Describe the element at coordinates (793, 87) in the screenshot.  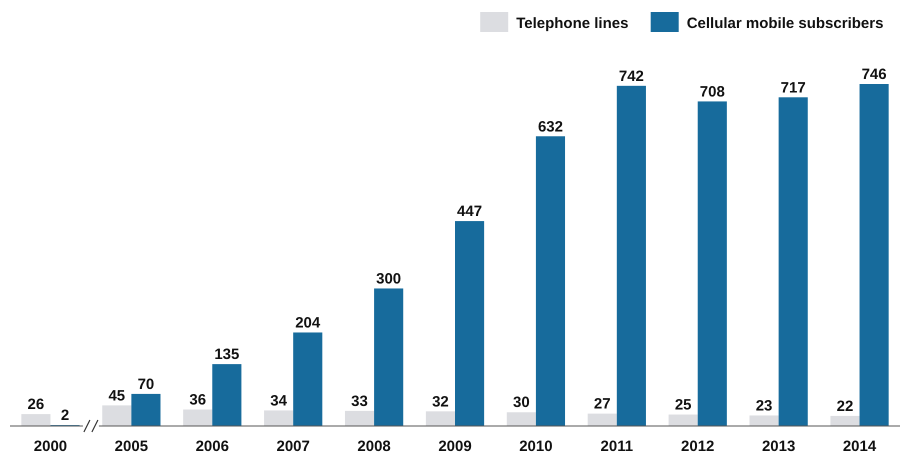
I see `data-label: 717` at that location.